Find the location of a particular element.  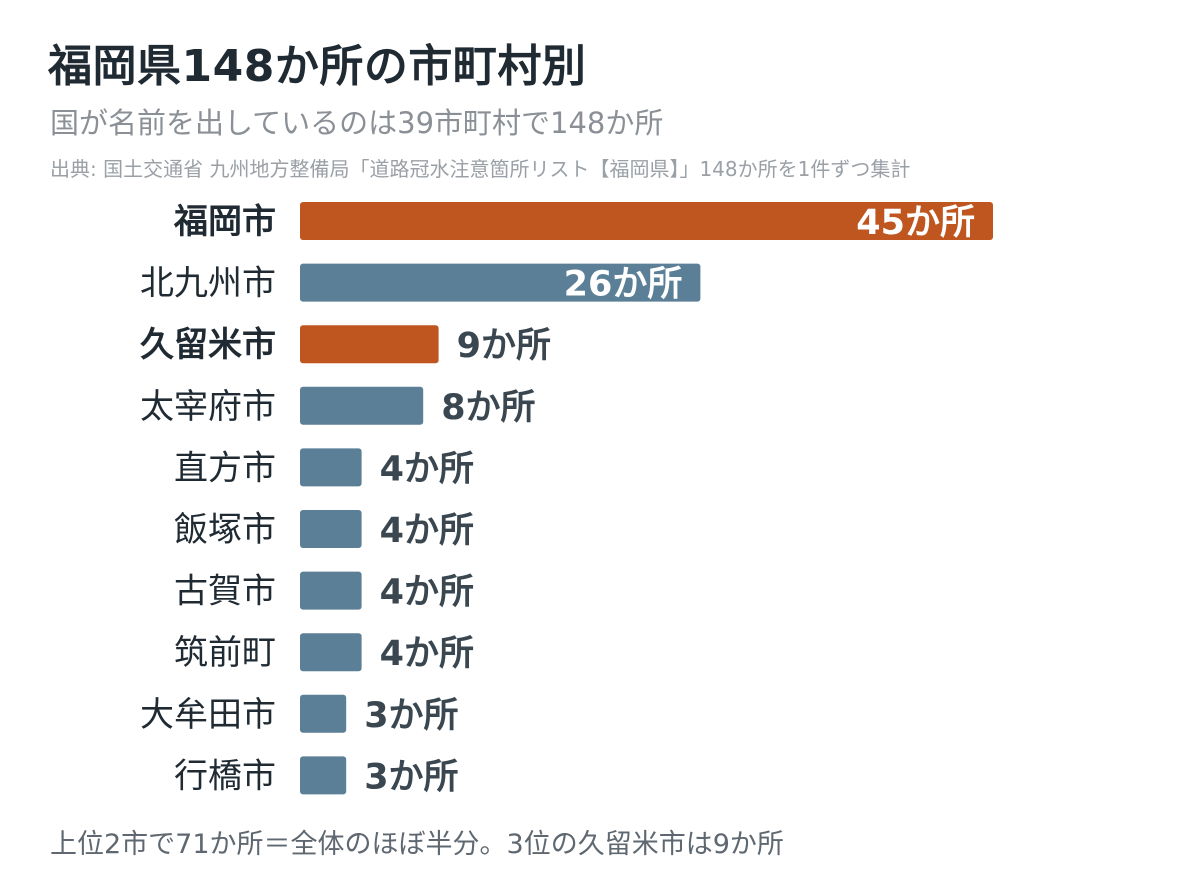

bar-value-label: 45か所 is located at coordinates (915, 223).